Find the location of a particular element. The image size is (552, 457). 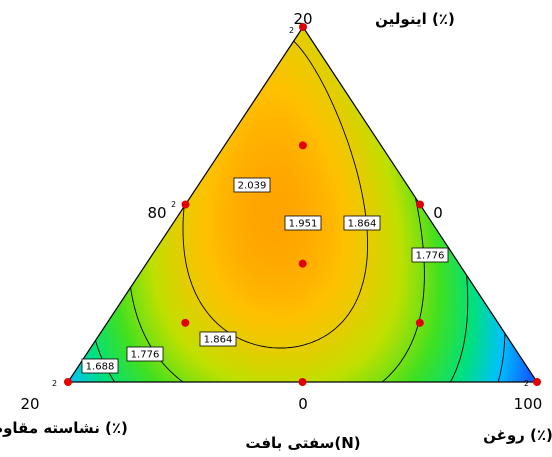

contour-label-5: 1.776 is located at coordinates (145, 354).